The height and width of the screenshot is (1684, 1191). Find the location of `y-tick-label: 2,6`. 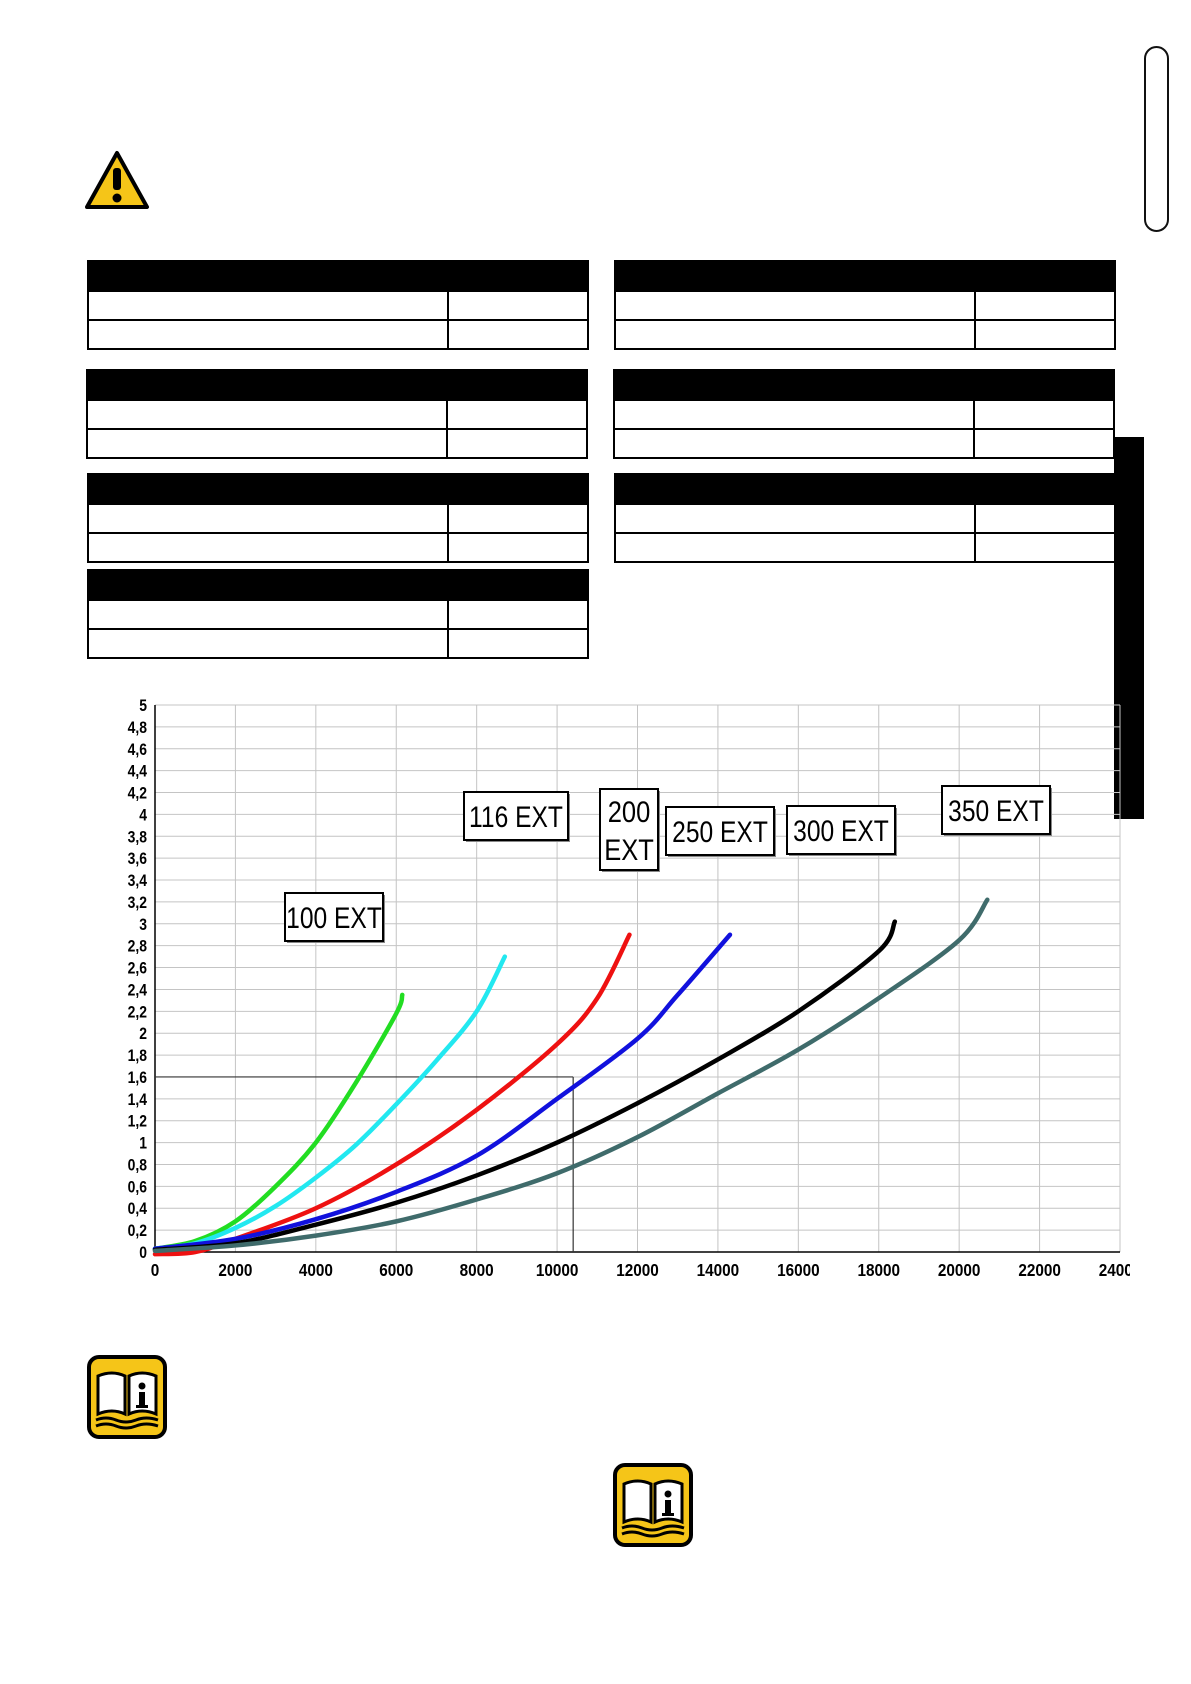

y-tick-label: 2,6 is located at coordinates (138, 968).